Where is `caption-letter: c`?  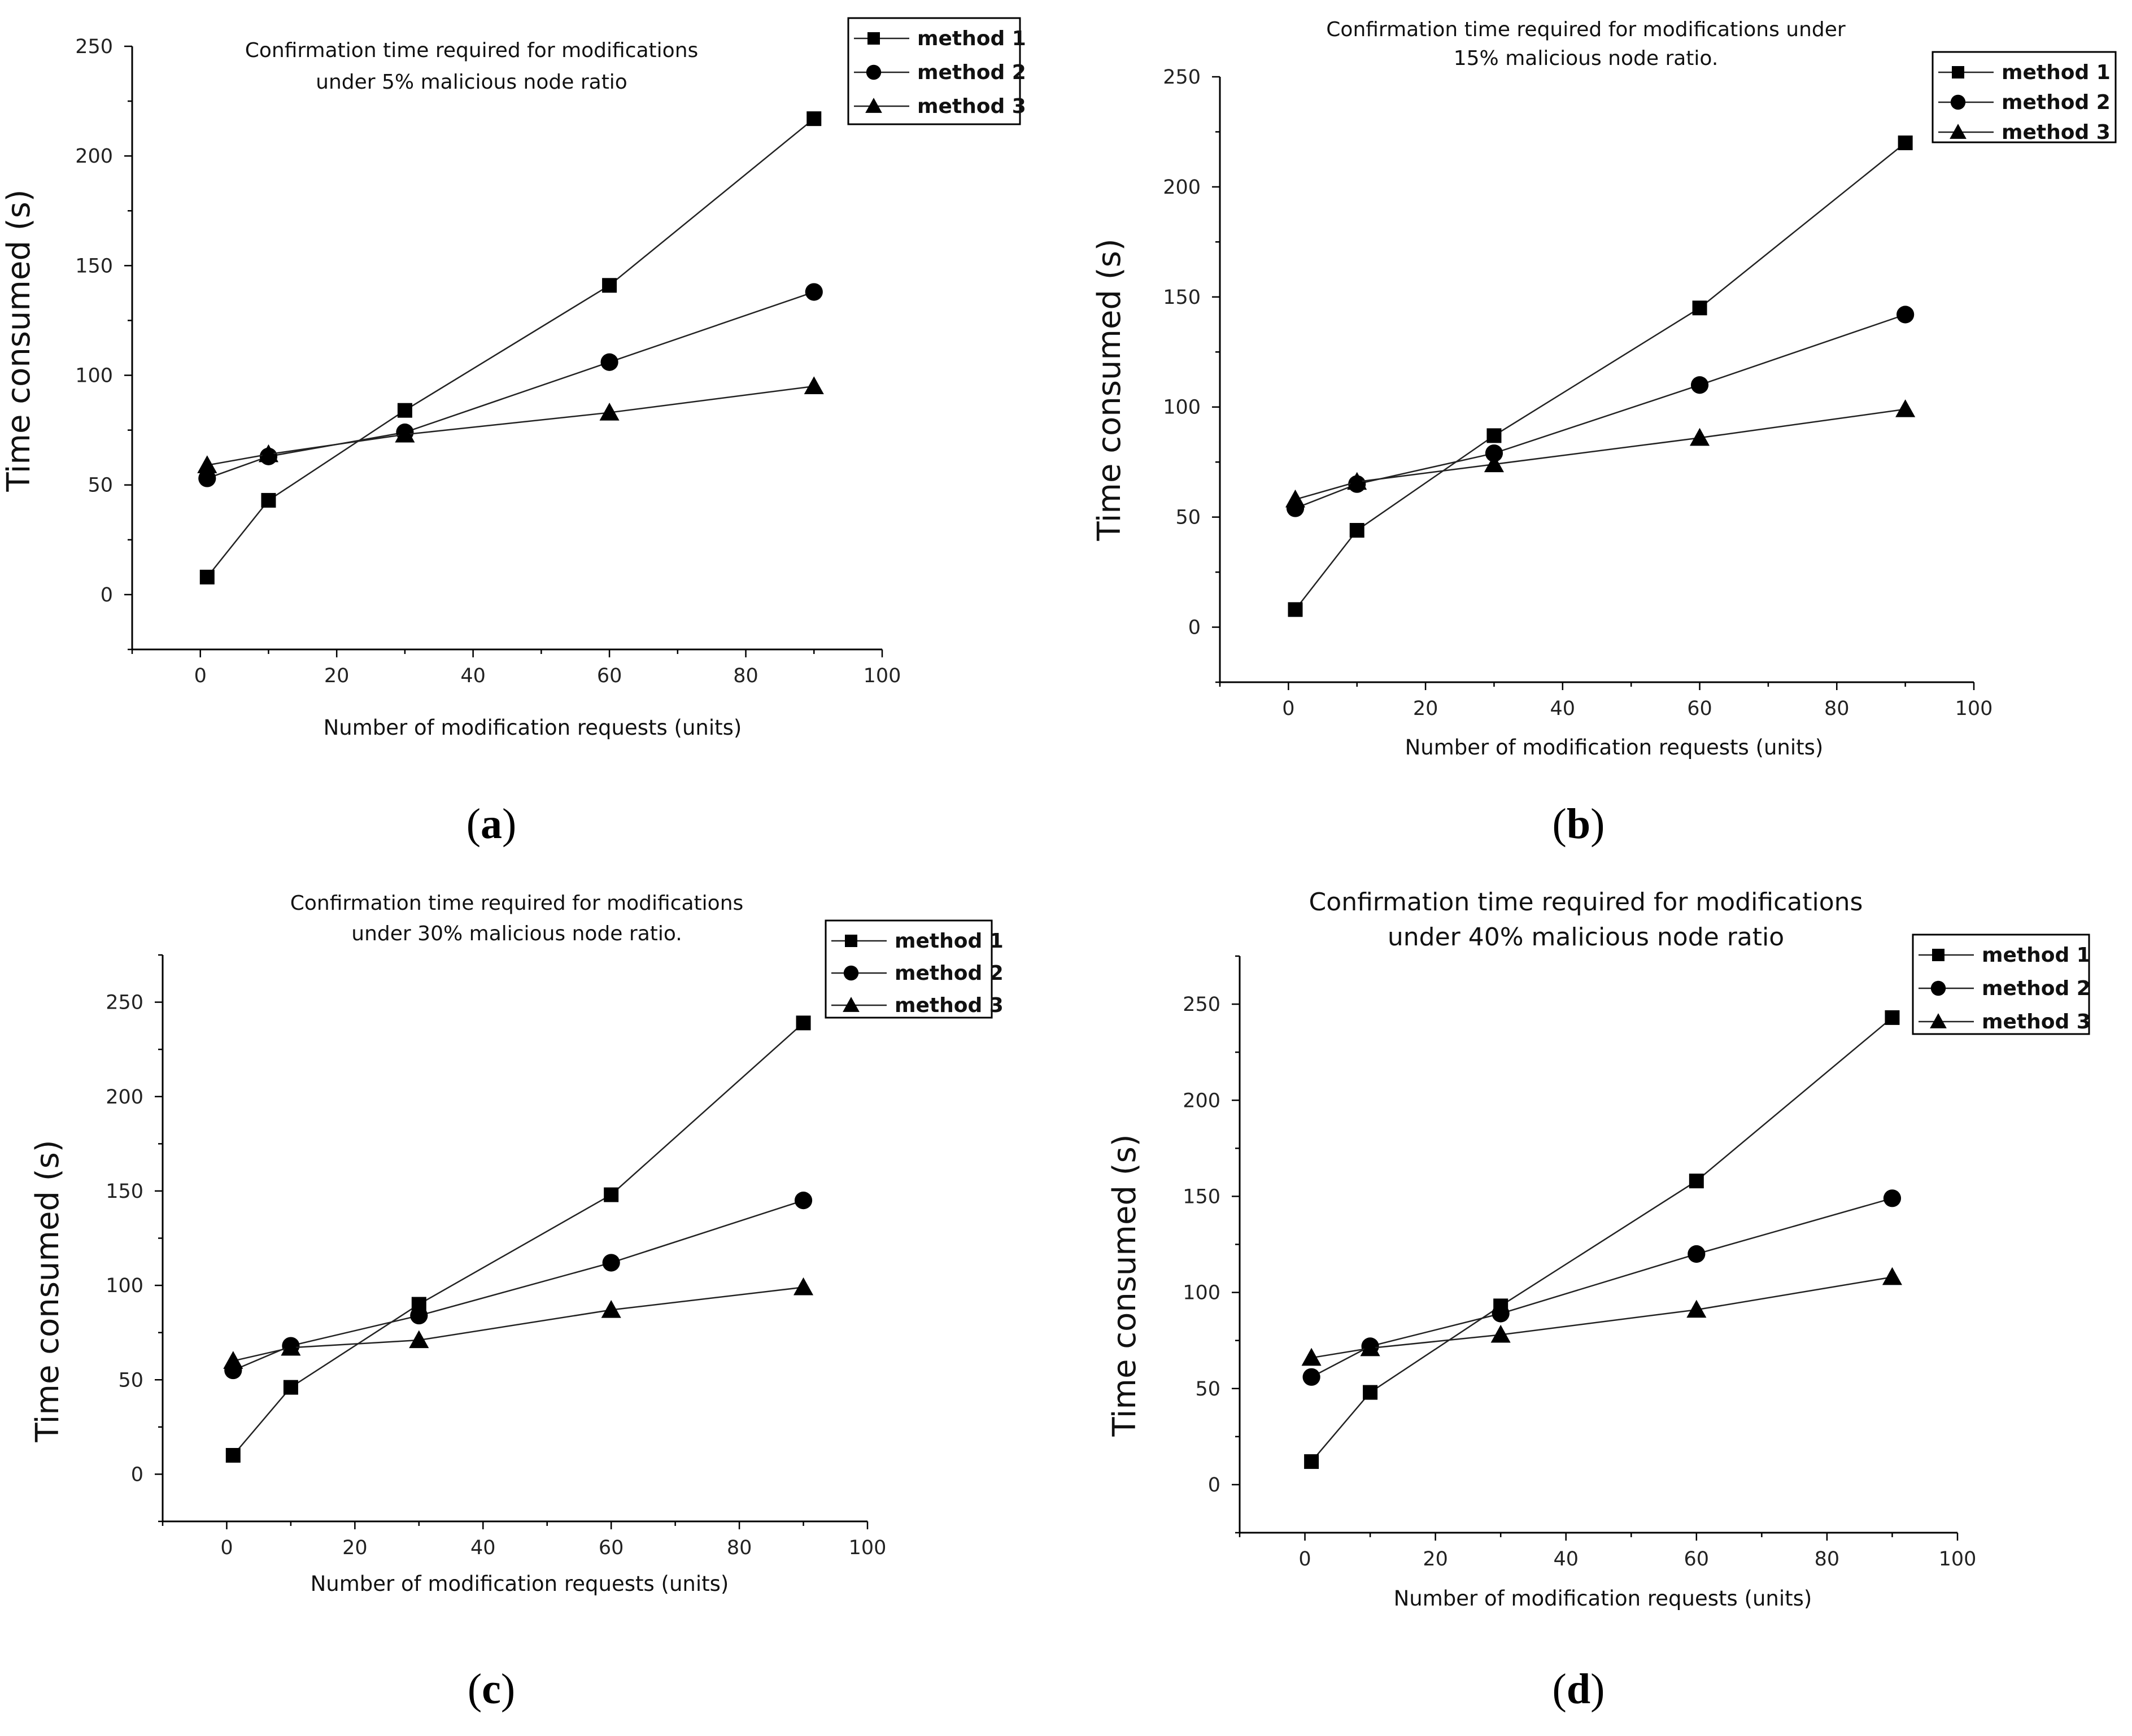 caption-letter: c is located at coordinates (491, 1689).